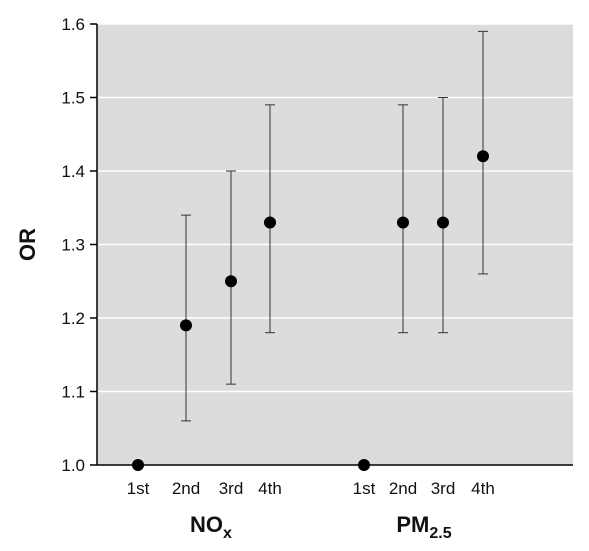 This screenshot has width=589, height=551. I want to click on group-label-main: NO, so click(206, 524).